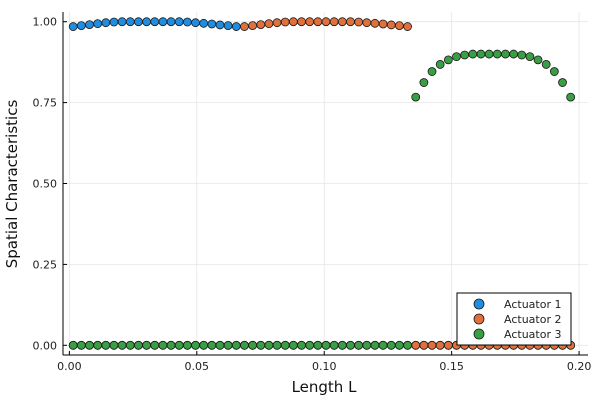 This screenshot has height=400, width=600. Describe the element at coordinates (197, 366) in the screenshot. I see `x-tick-label: 0.05` at that location.